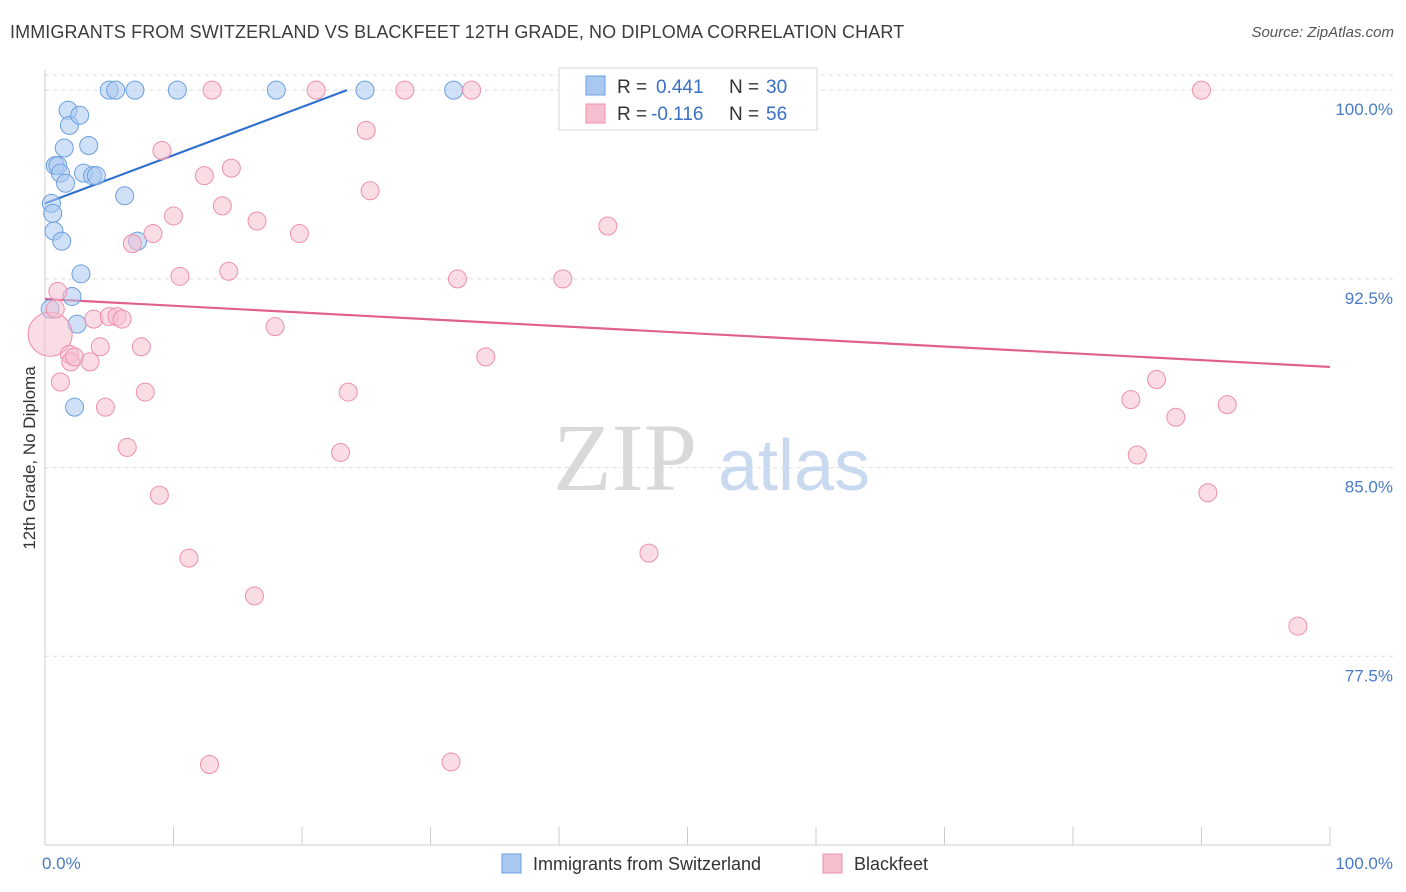 This screenshot has width=1406, height=892. I want to click on y-axis-title: 12th Grade, No Diploma, so click(29, 458).